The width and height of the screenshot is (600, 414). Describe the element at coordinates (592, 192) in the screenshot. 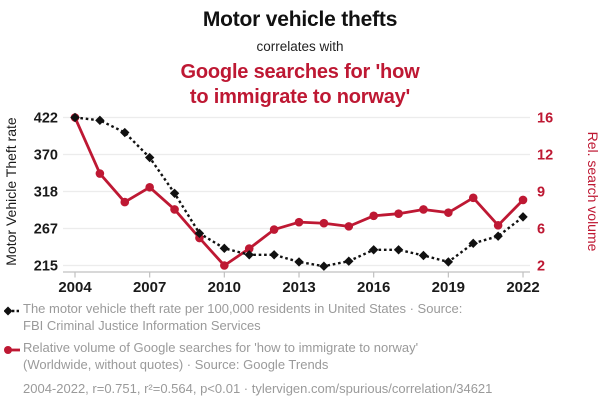

I see `svg-text: Rel. search volume` at that location.